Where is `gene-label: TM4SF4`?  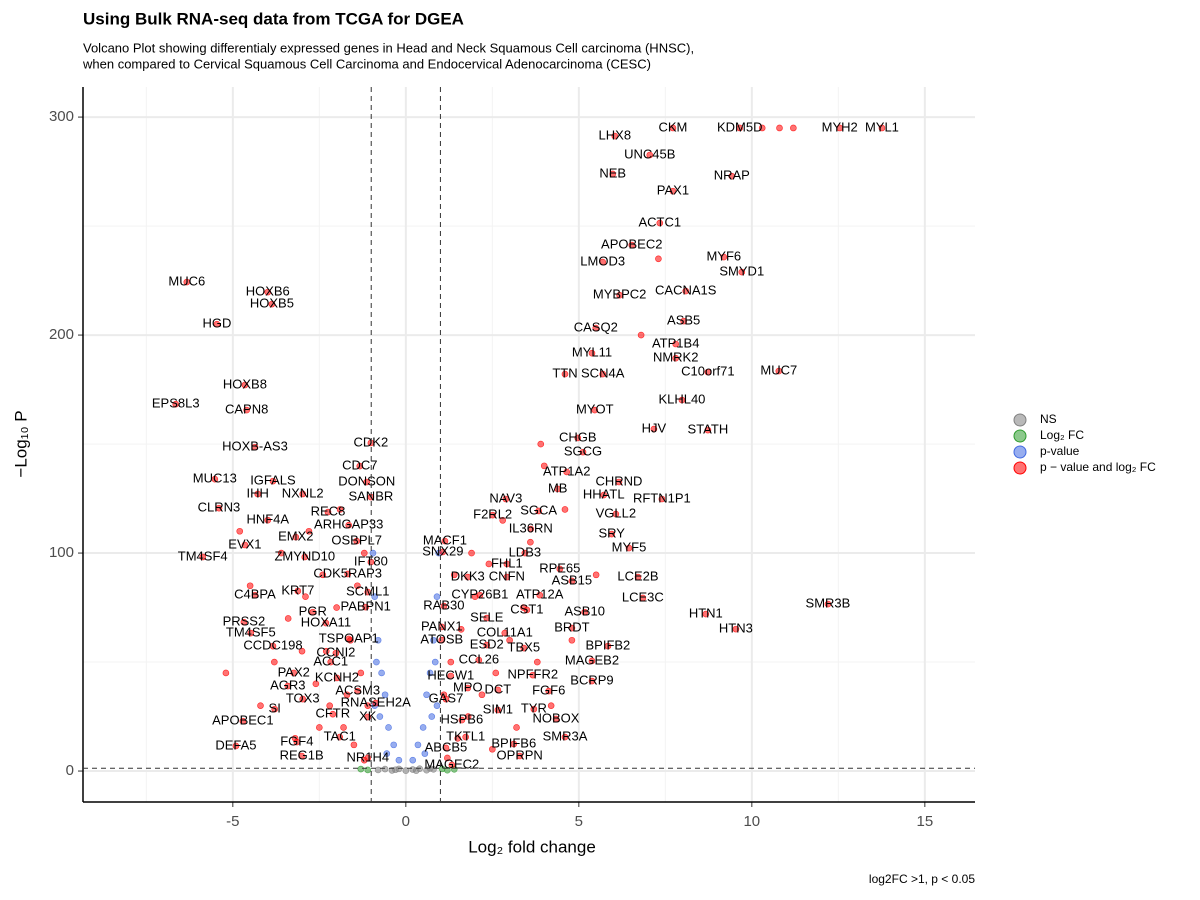 gene-label: TM4SF4 is located at coordinates (203, 555).